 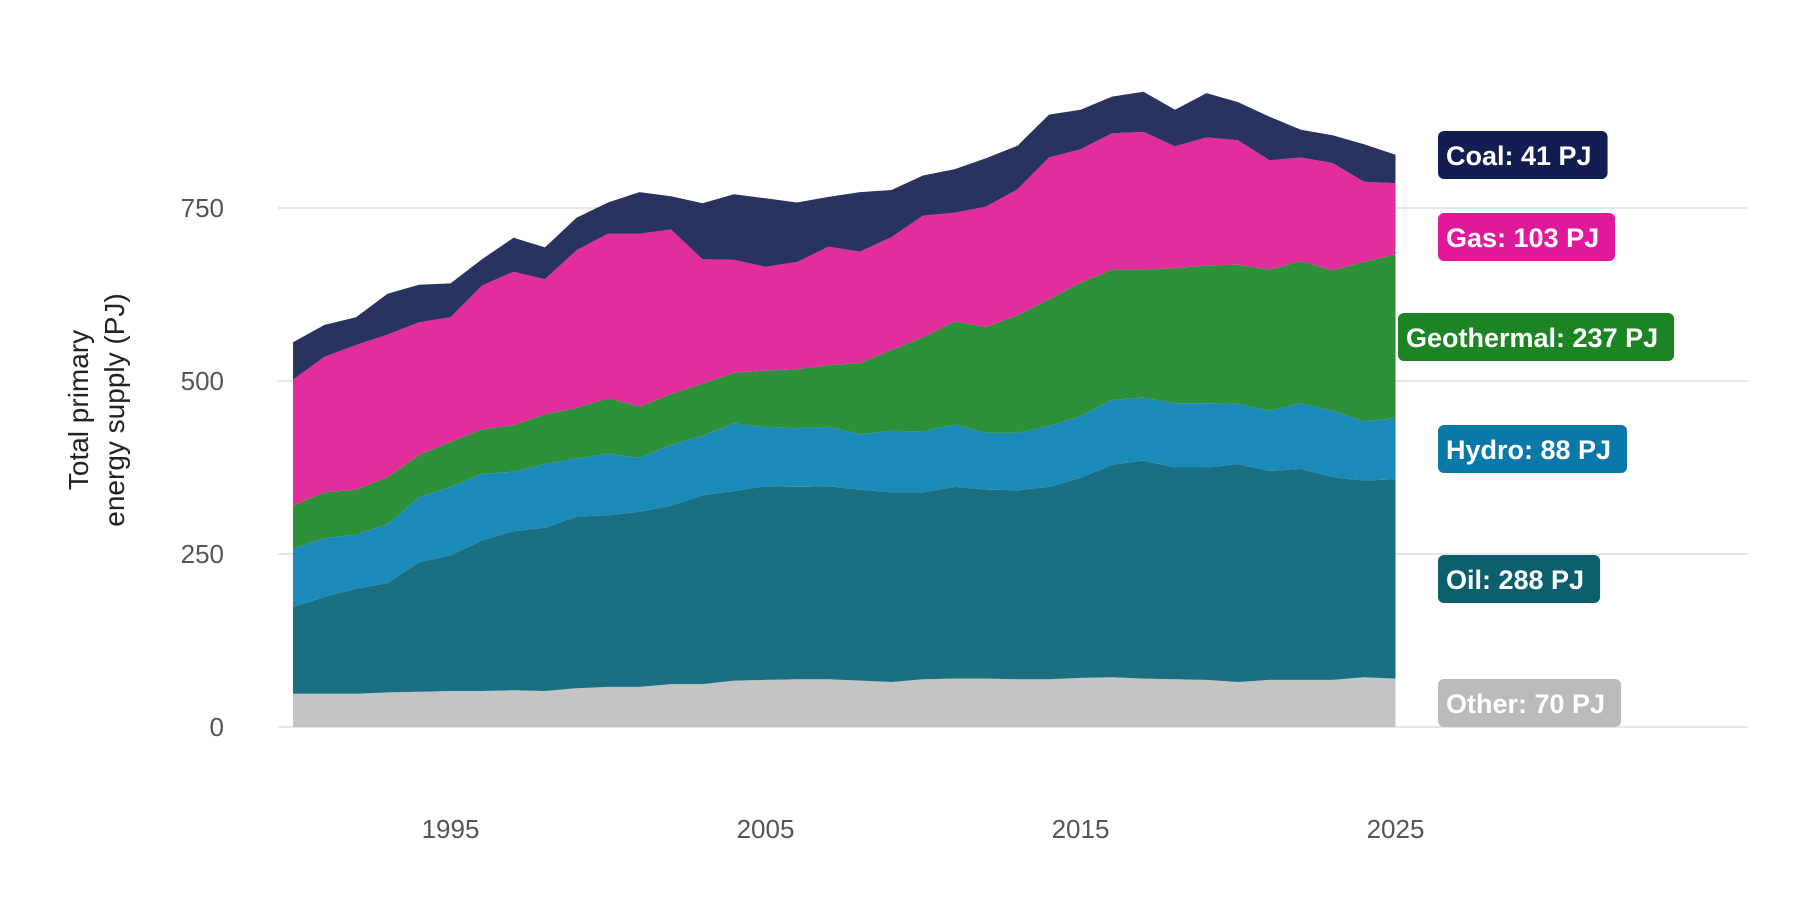 What do you see at coordinates (217, 727) in the screenshot?
I see `y-tick-label: 0` at bounding box center [217, 727].